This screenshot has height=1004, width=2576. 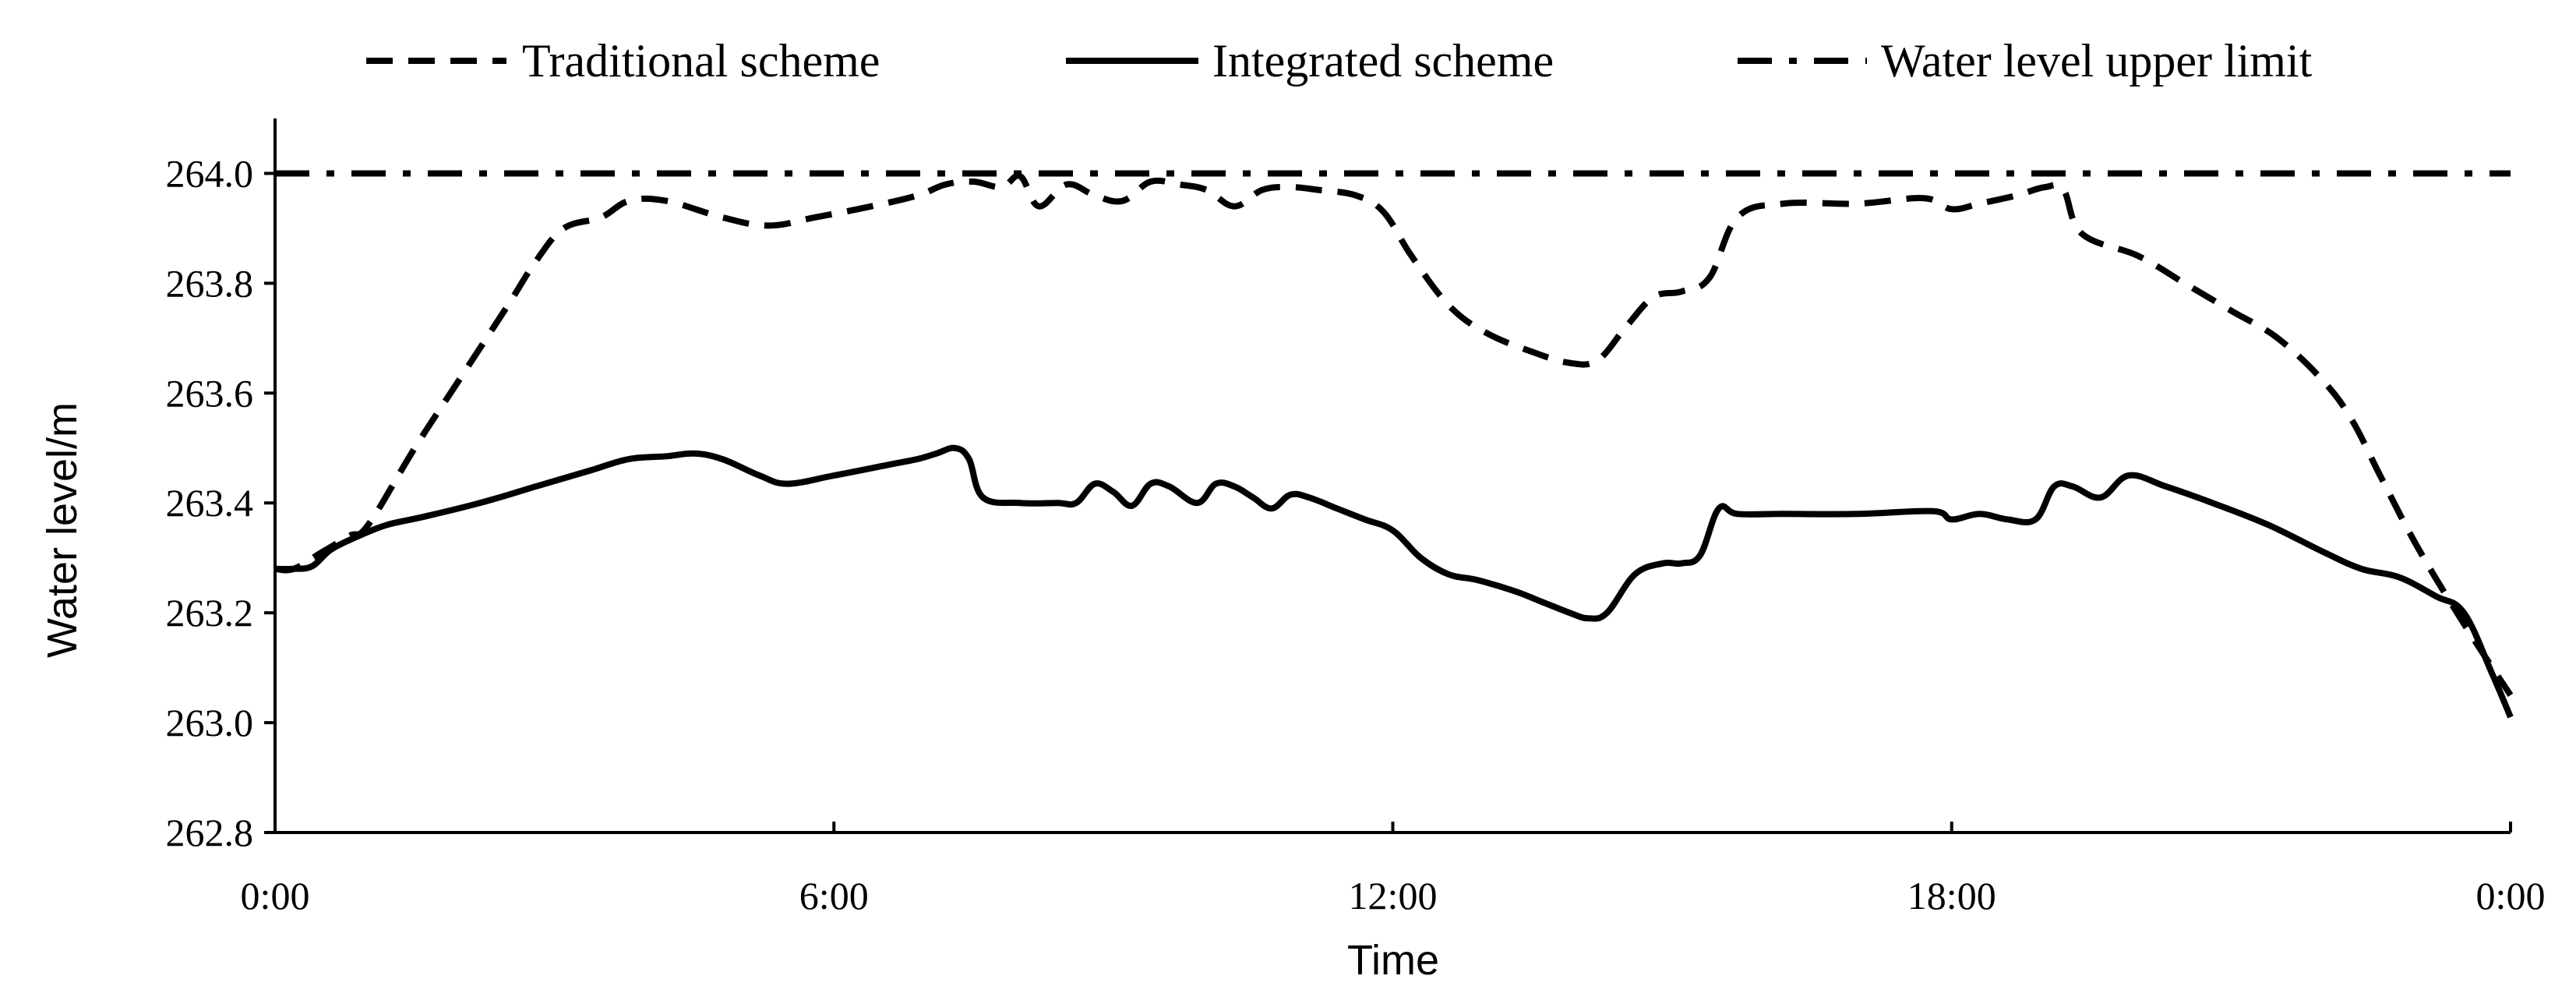 What do you see at coordinates (1383, 61) in the screenshot?
I see `legend-label-integrated-scheme: Integrated scheme` at bounding box center [1383, 61].